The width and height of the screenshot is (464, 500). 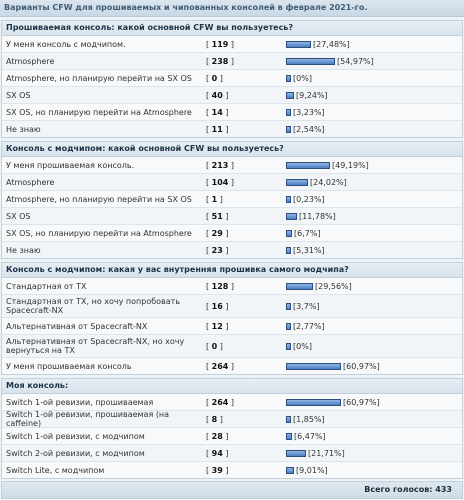 What do you see at coordinates (80, 402) in the screenshot?
I see `option-label: Switch 1-ой ревизии, прошиваемая` at bounding box center [80, 402].